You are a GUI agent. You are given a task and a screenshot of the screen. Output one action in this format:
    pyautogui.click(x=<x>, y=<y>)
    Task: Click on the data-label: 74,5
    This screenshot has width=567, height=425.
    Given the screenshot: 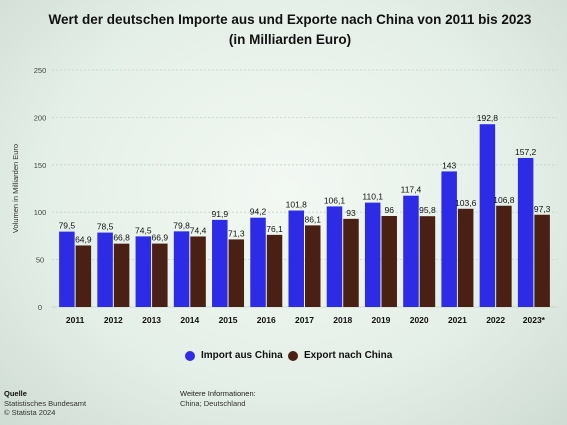 What is the action you would take?
    pyautogui.click(x=143, y=230)
    